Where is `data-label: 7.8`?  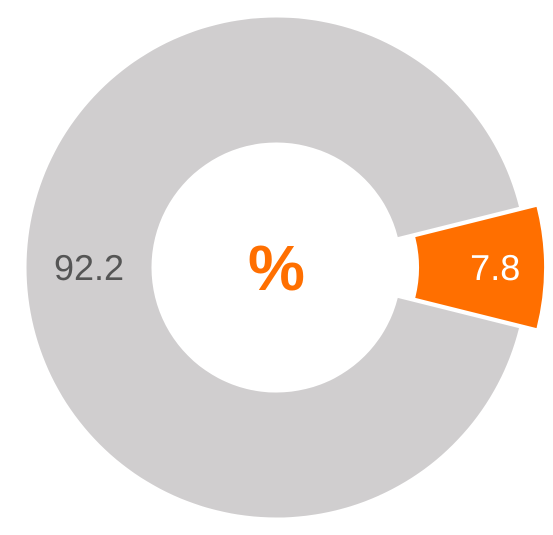
data-label: 7.8 is located at coordinates (495, 267).